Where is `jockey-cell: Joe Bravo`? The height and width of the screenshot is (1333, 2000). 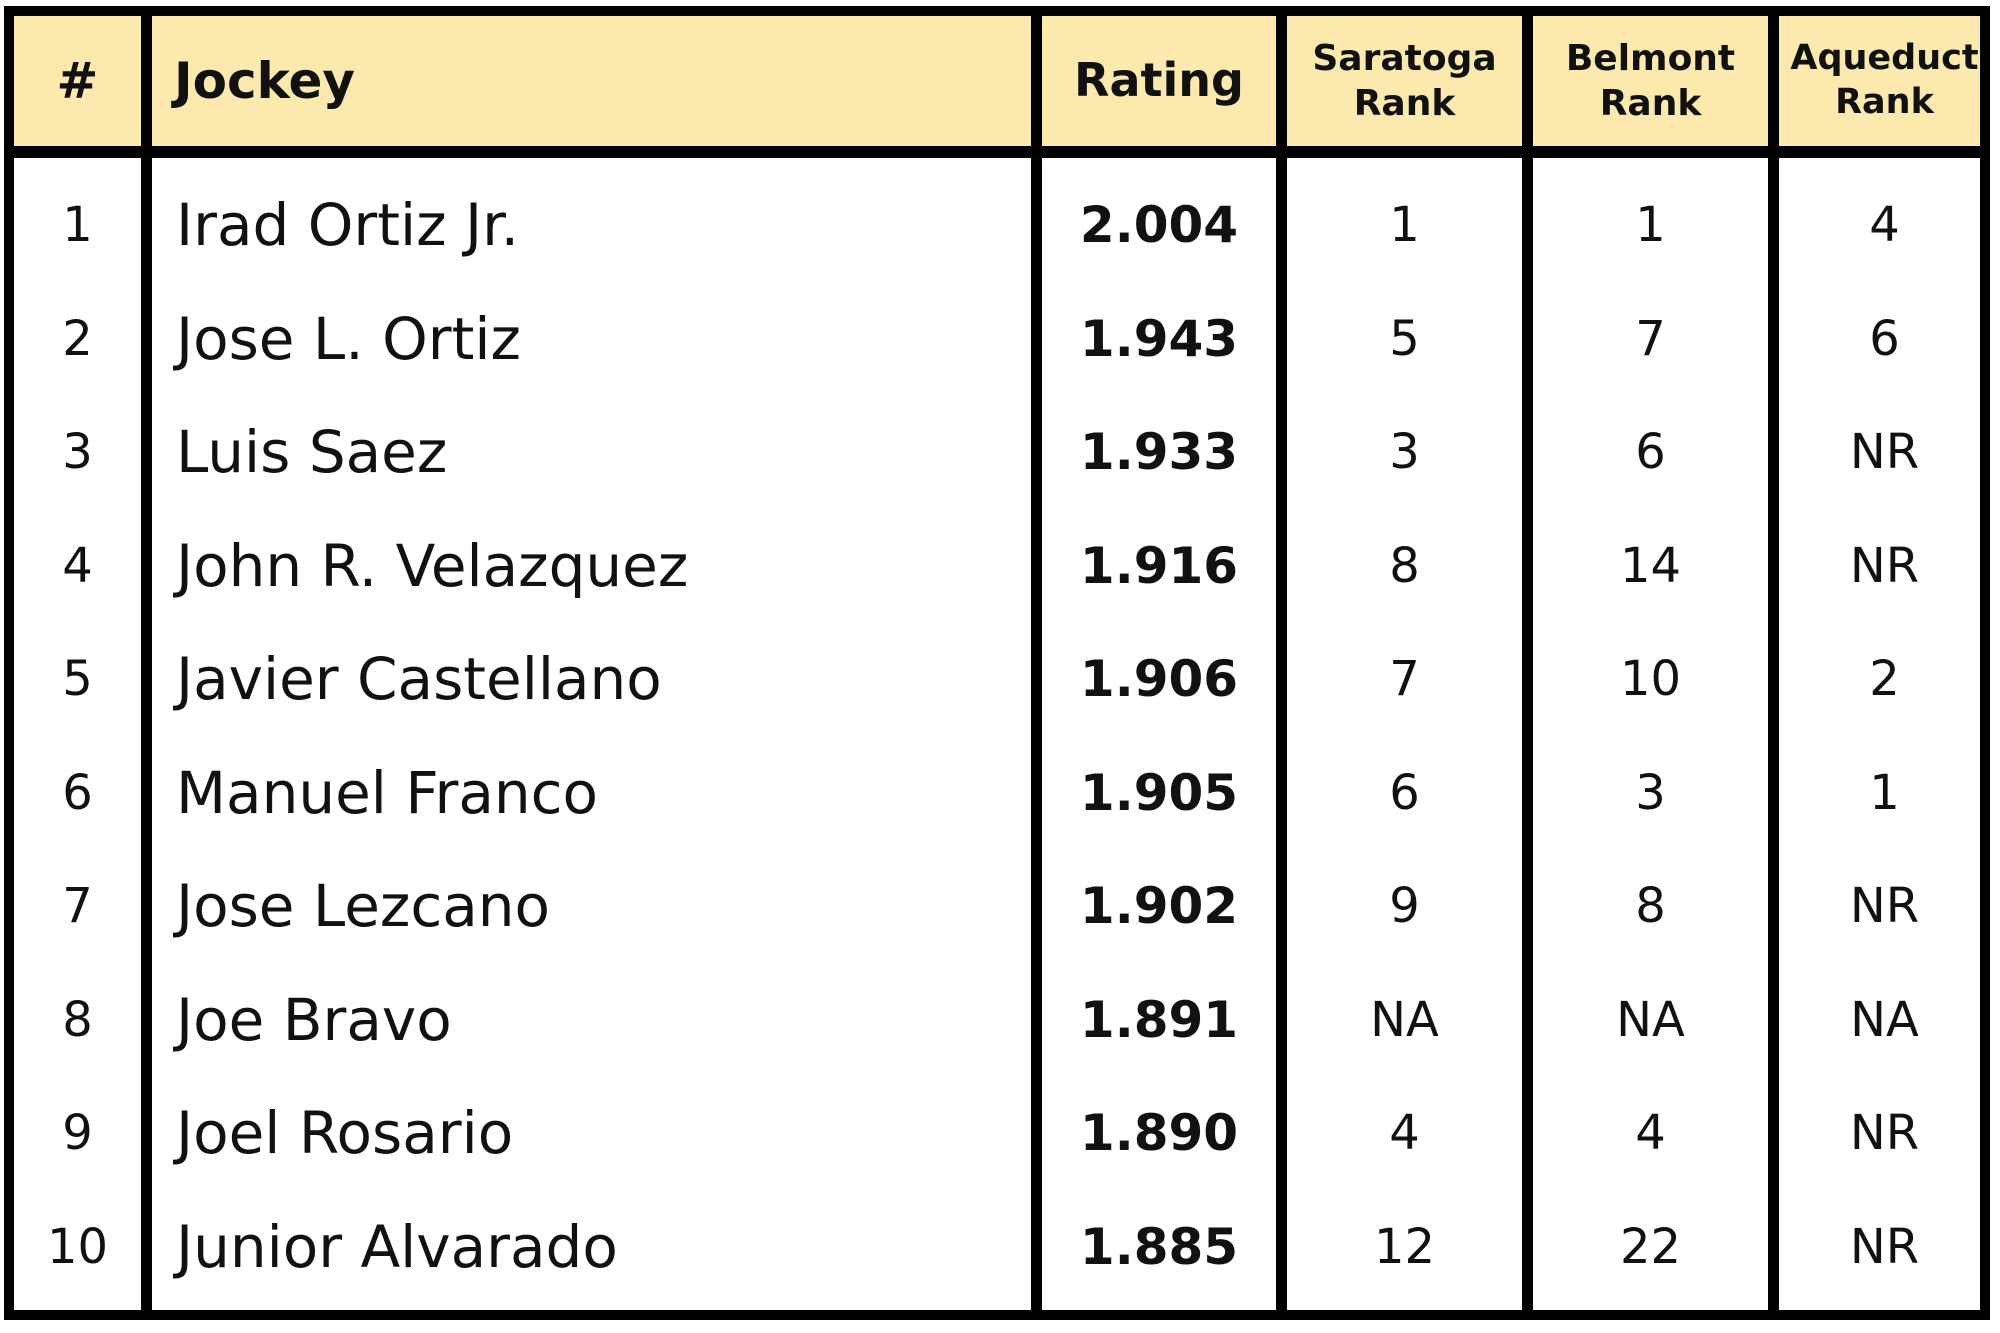 jockey-cell: Joe Bravo is located at coordinates (314, 1019).